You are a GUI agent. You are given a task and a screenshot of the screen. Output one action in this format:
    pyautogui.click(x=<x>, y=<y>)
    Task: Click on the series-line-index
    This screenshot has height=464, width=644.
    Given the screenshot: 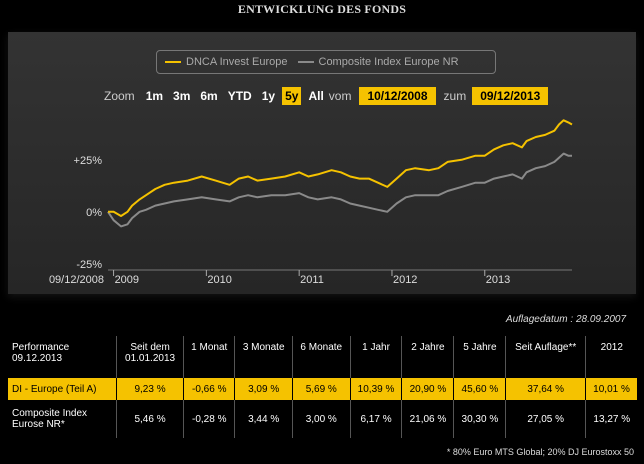 What is the action you would take?
    pyautogui.click(x=339, y=190)
    